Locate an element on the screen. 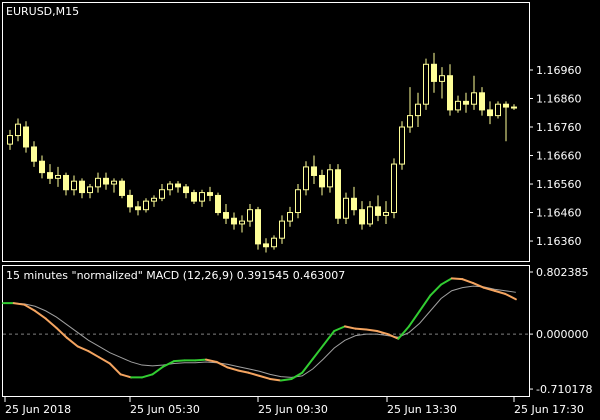 Image resolution: width=600 pixels, height=420 pixels. macd-axis: 0.802385 0.000000 -0.710178 is located at coordinates (560, 331).